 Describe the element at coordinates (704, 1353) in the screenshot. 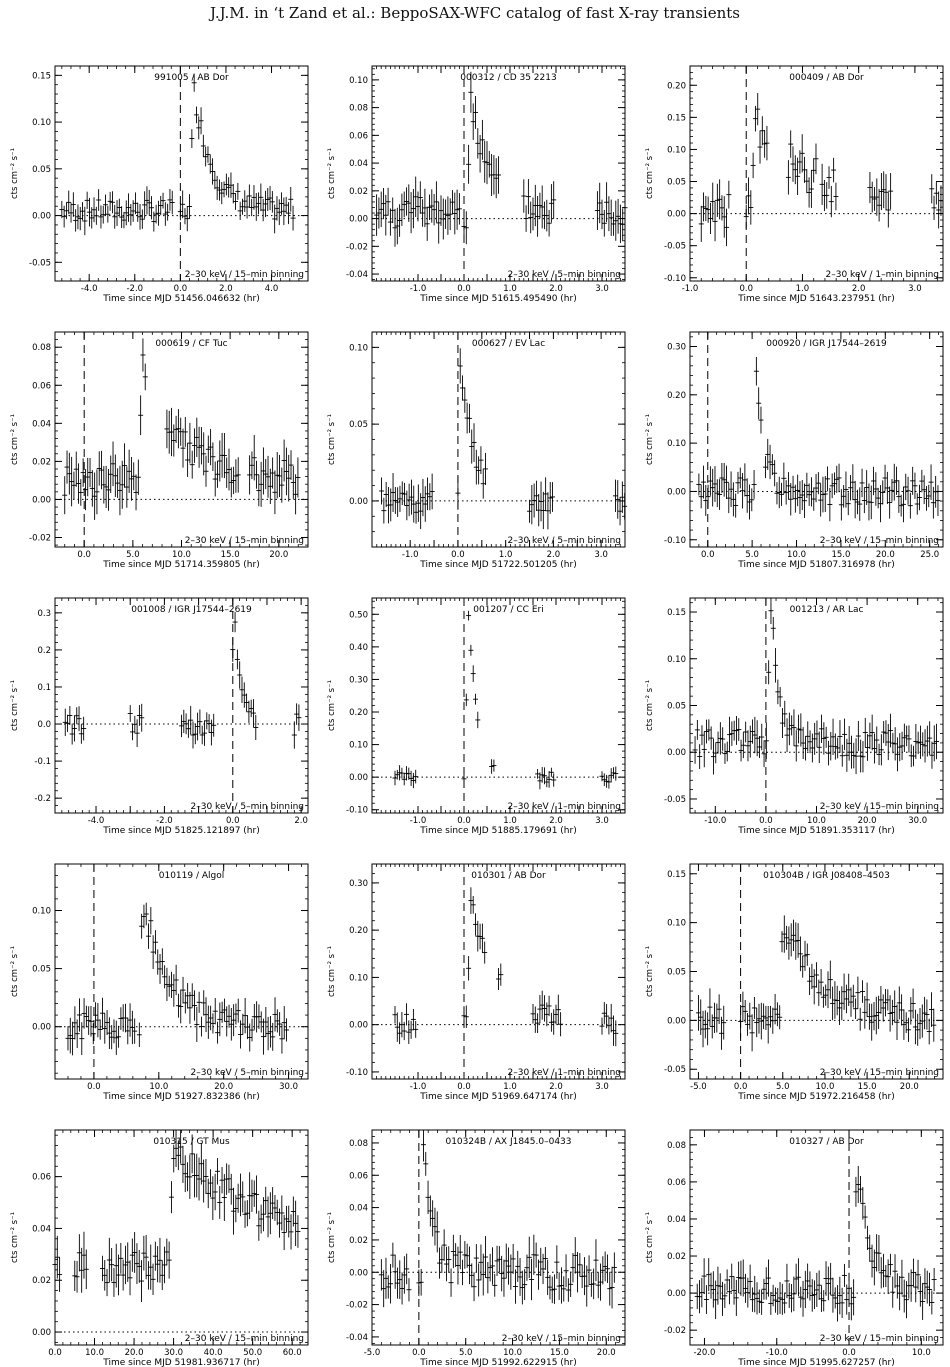

I see `x-tick-label: -20.0` at that location.